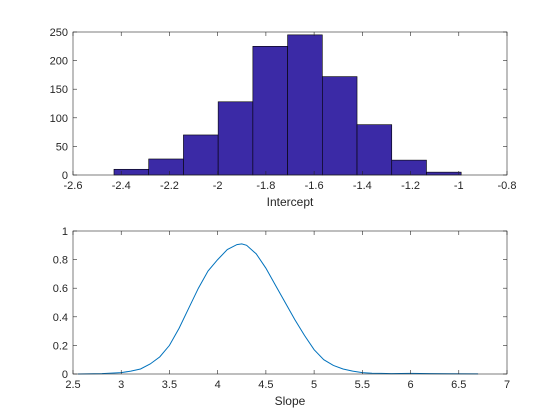 This screenshot has width=560, height=420. Describe the element at coordinates (59, 62) in the screenshot. I see `histogram-y-tick-label: 200` at that location.